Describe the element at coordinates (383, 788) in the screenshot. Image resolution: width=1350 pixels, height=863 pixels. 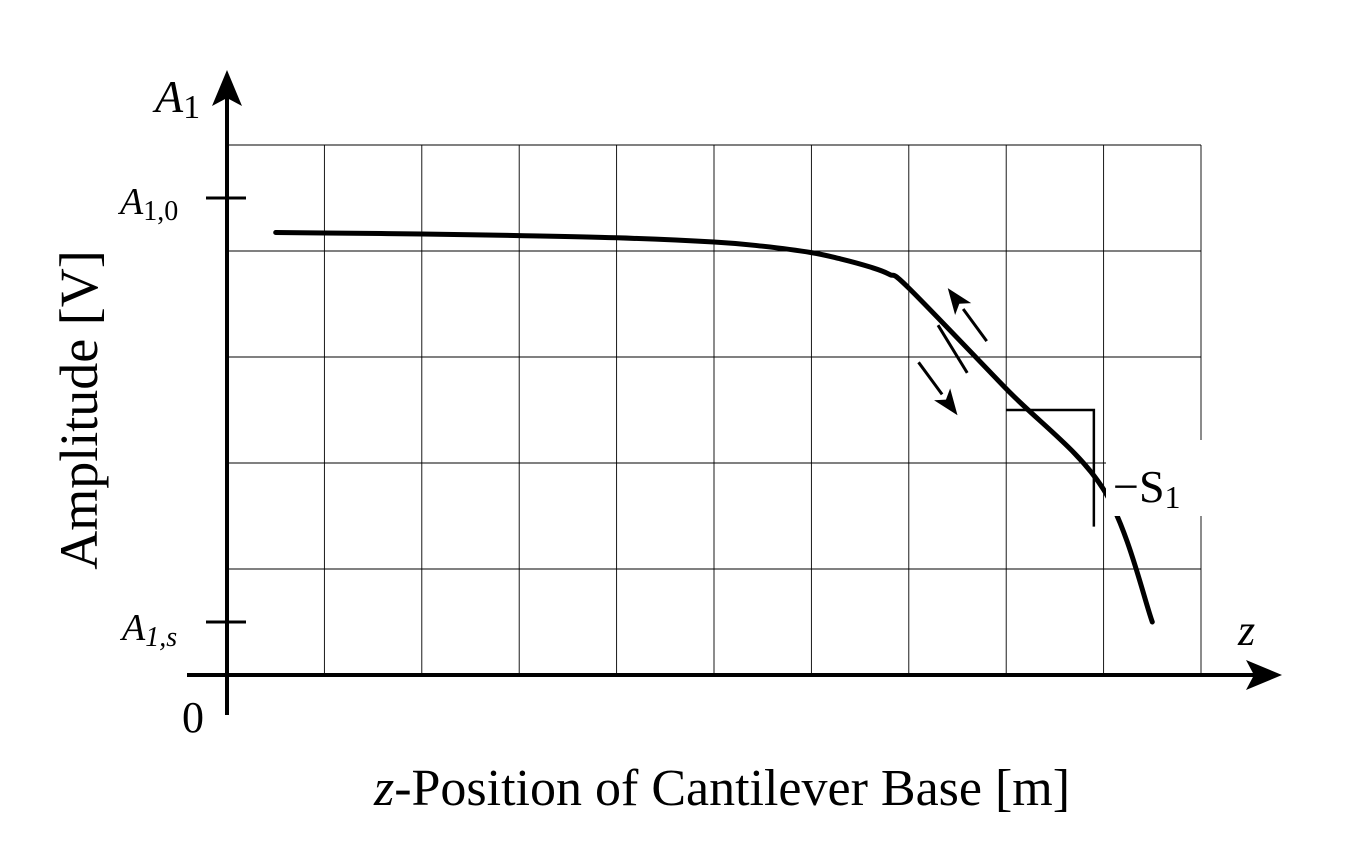
I see `x-axis-label-var: z` at that location.